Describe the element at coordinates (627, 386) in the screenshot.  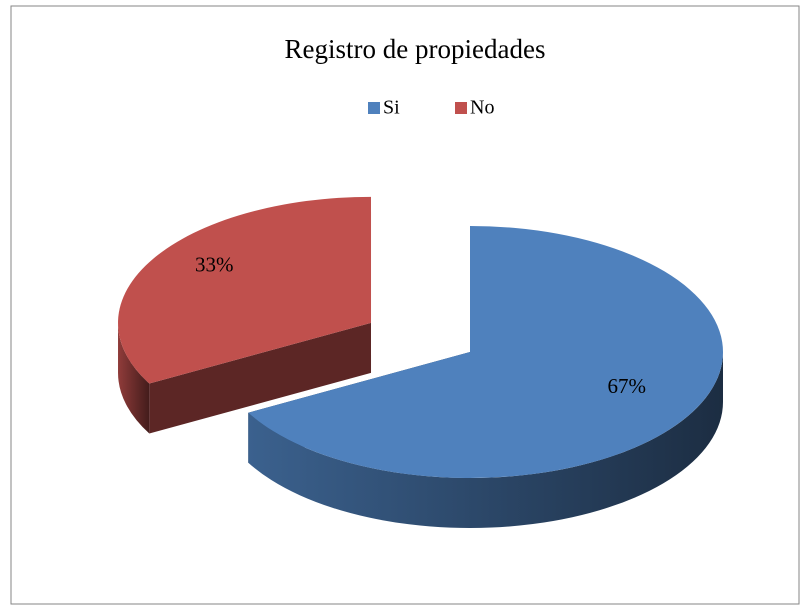
I see `data-label: 67%` at that location.